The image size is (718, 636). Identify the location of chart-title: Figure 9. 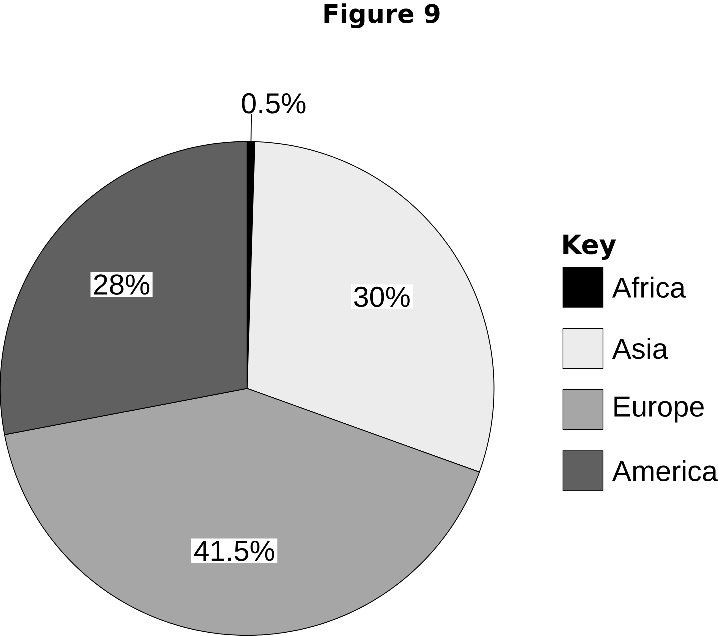
(382, 16).